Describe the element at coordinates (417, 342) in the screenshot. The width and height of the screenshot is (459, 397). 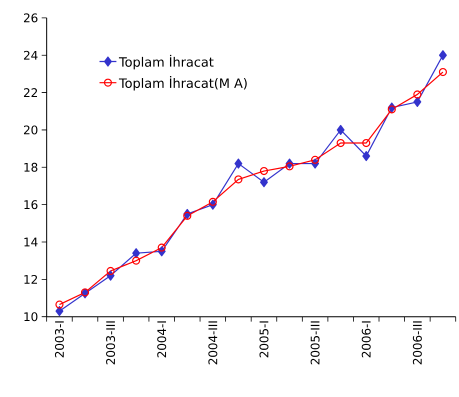
I see `x-tick-label: 2006-III` at that location.